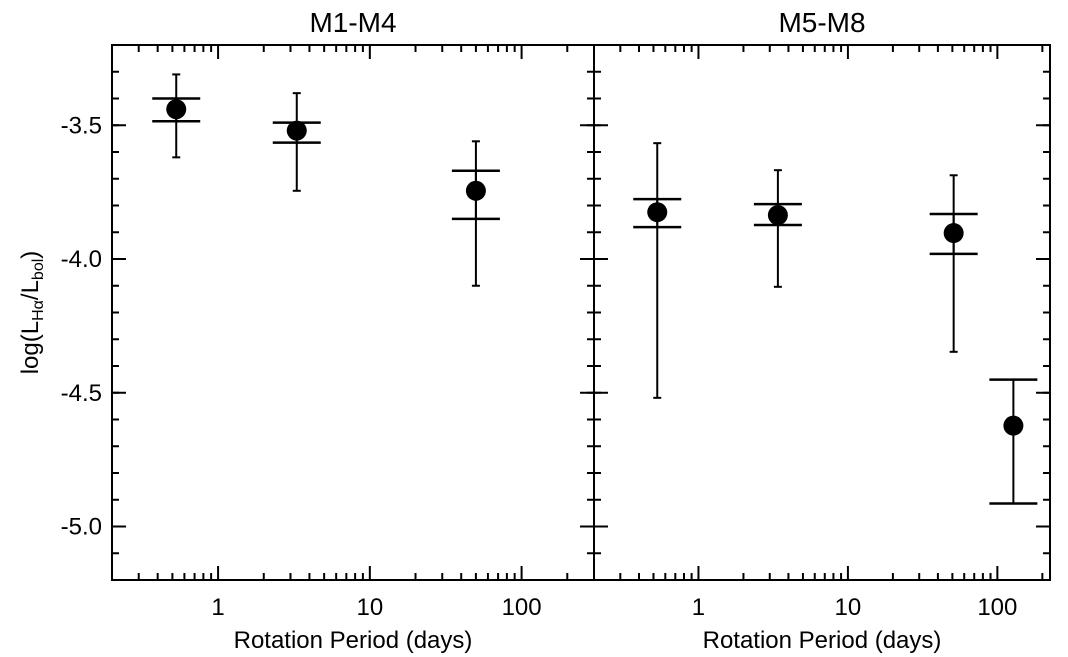 This screenshot has height=657, width=1068. Describe the element at coordinates (30, 290) in the screenshot. I see `y-axis-label-part: /L` at that location.